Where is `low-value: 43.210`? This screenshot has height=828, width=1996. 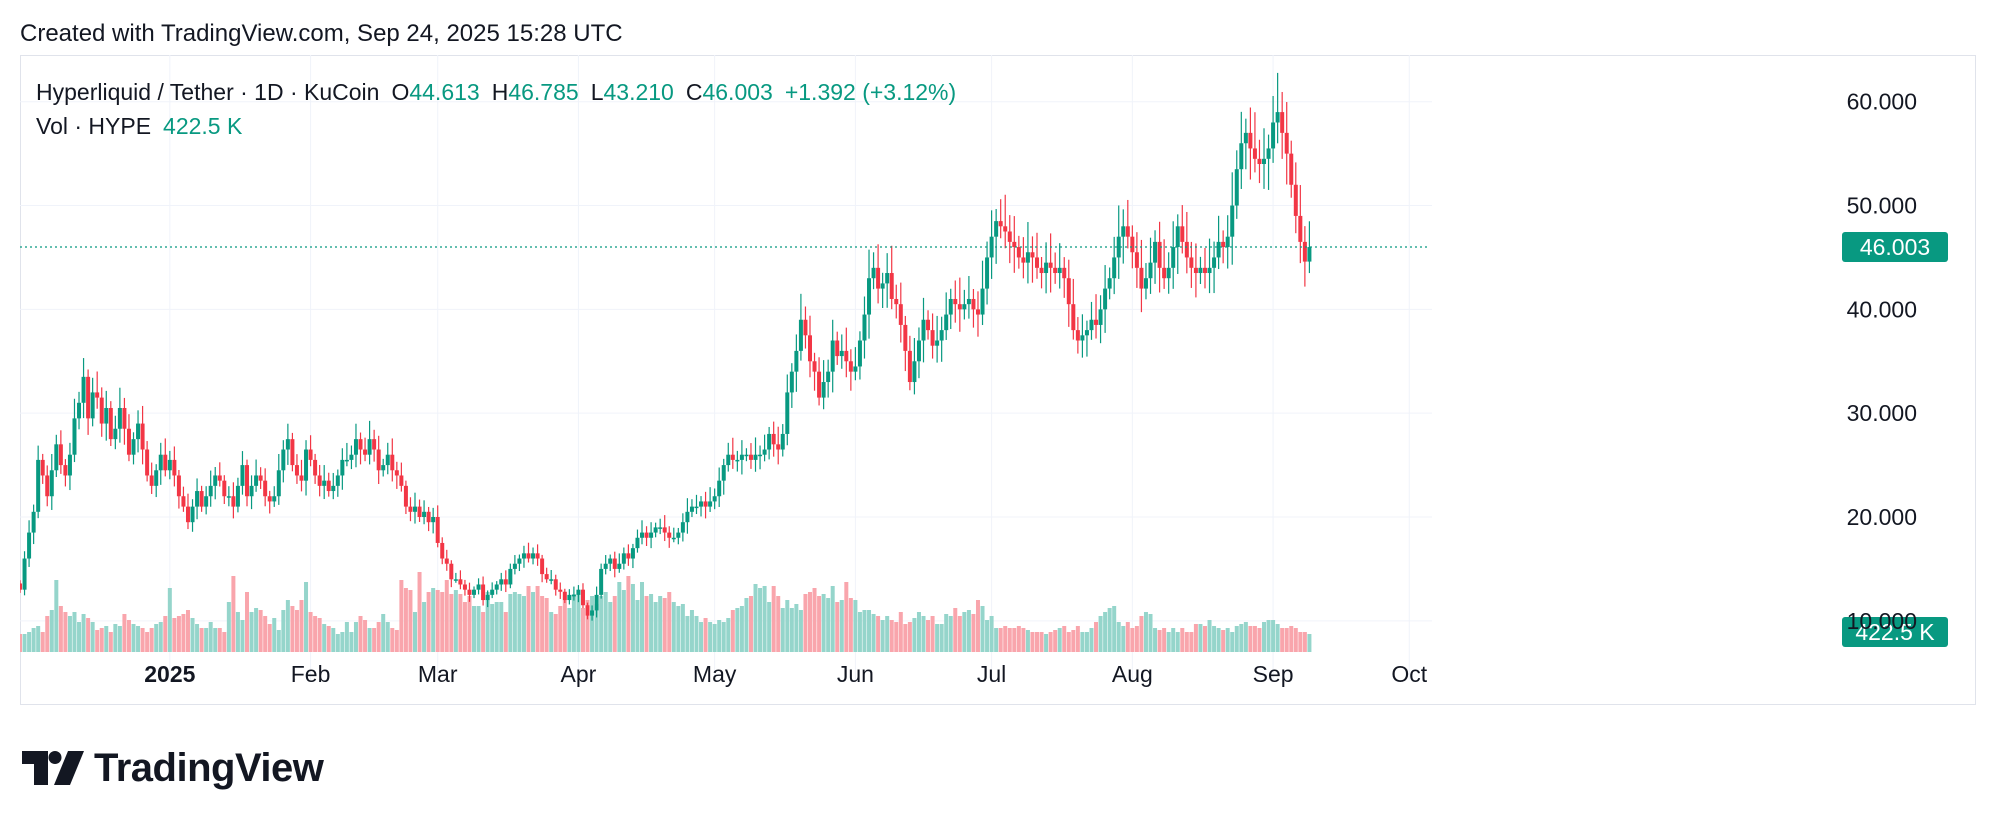 low-value: 43.210 is located at coordinates (638, 92).